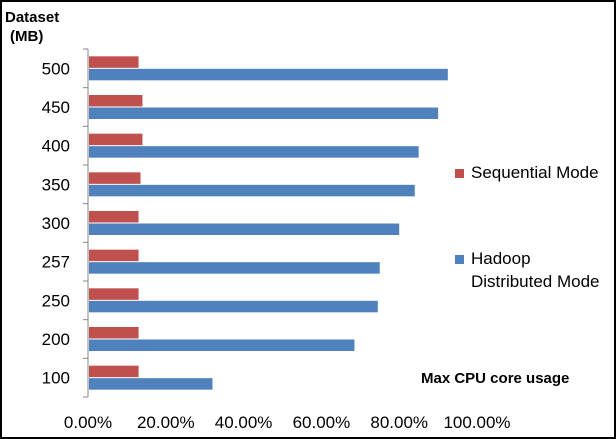 The image size is (616, 439). Describe the element at coordinates (244, 422) in the screenshot. I see `x-tick-label: 40.00%` at that location.